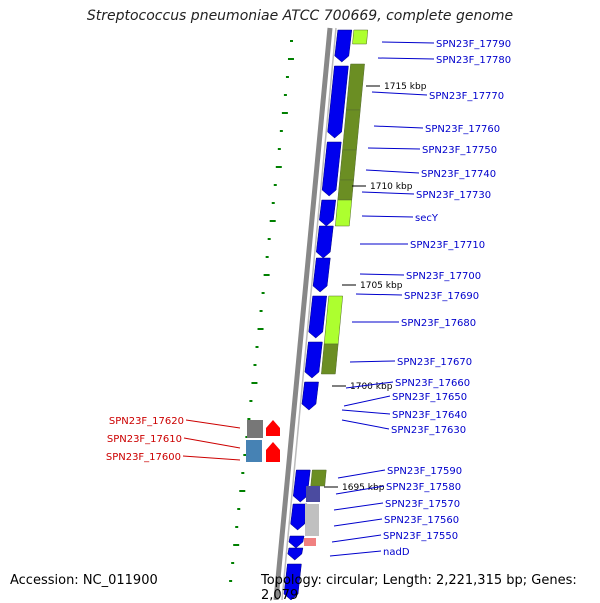  Describe the element at coordinates (143, 457) in the screenshot. I see `gene-label: SPN23F_17600` at that location.